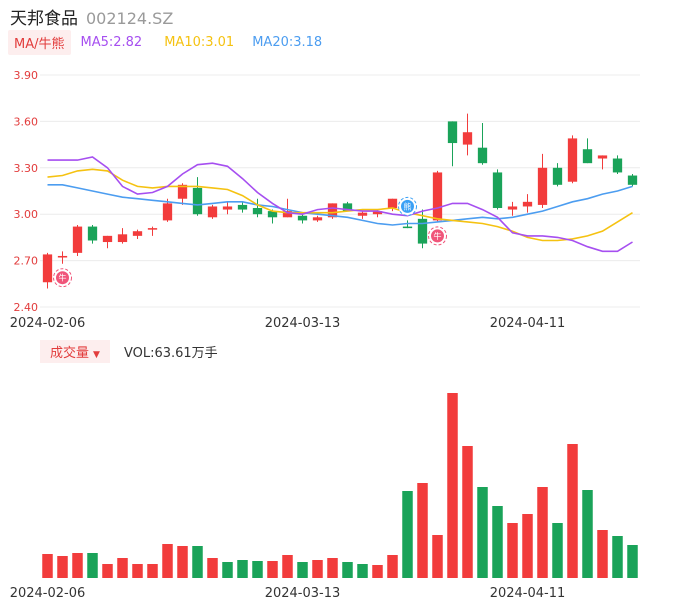 Image resolution: width=686 pixels, height=606 pixels. Describe the element at coordinates (26, 75) in the screenshot. I see `y-tick-label: 3.90` at that location.